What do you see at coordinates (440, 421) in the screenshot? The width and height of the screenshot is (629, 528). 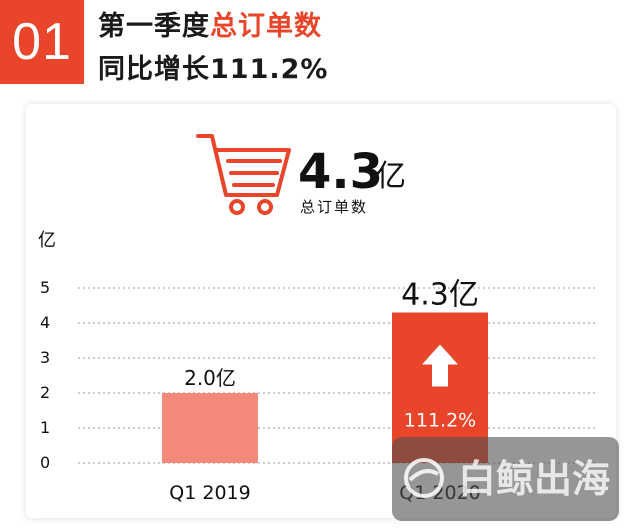 I see `growth-label: 111.2%` at bounding box center [440, 421].